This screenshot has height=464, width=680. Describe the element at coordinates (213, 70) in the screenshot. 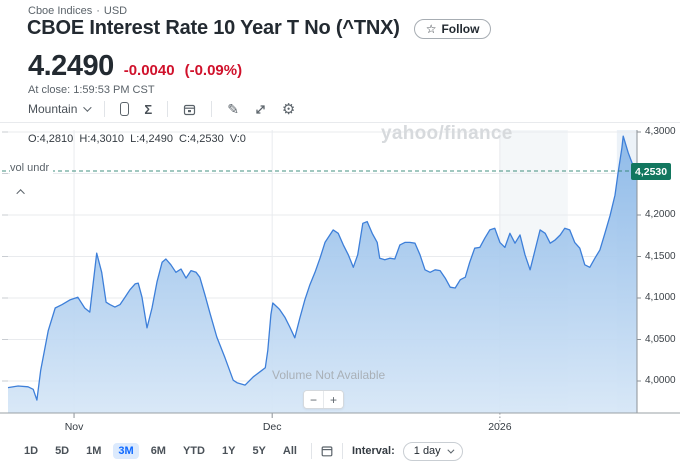

I see `price-change-percent: (-0.09%)` at that location.